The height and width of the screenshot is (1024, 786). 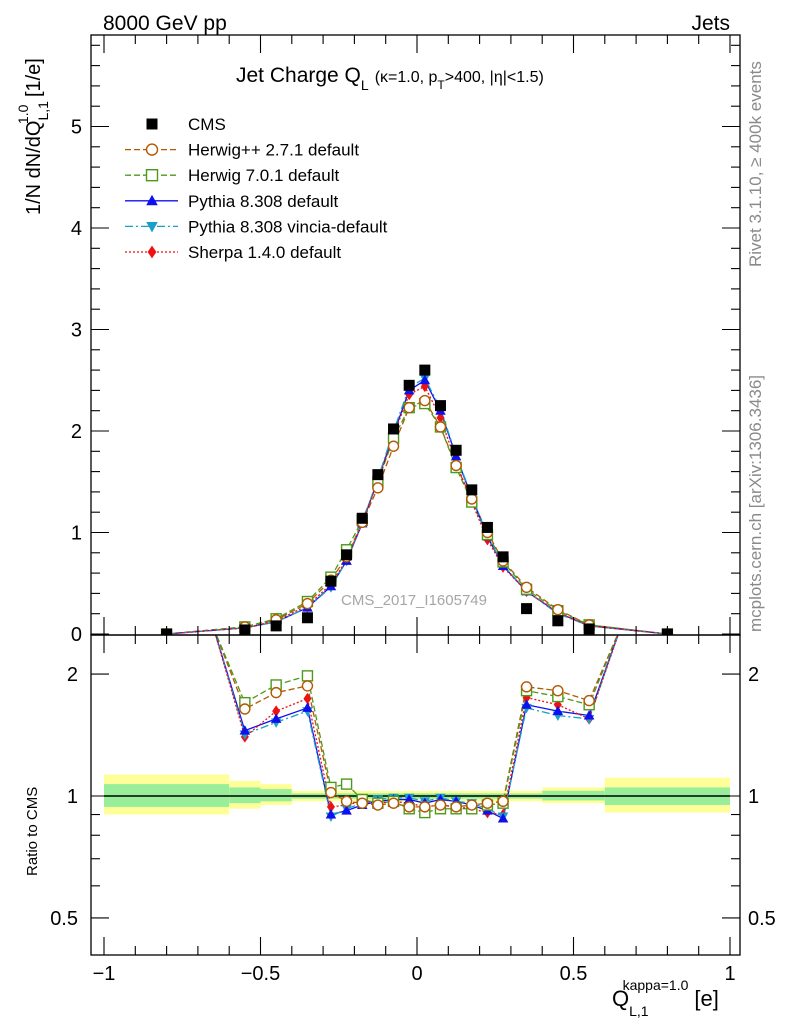 I want to click on pythia-8-308-vincia-default-legend-marker, so click(x=152, y=227).